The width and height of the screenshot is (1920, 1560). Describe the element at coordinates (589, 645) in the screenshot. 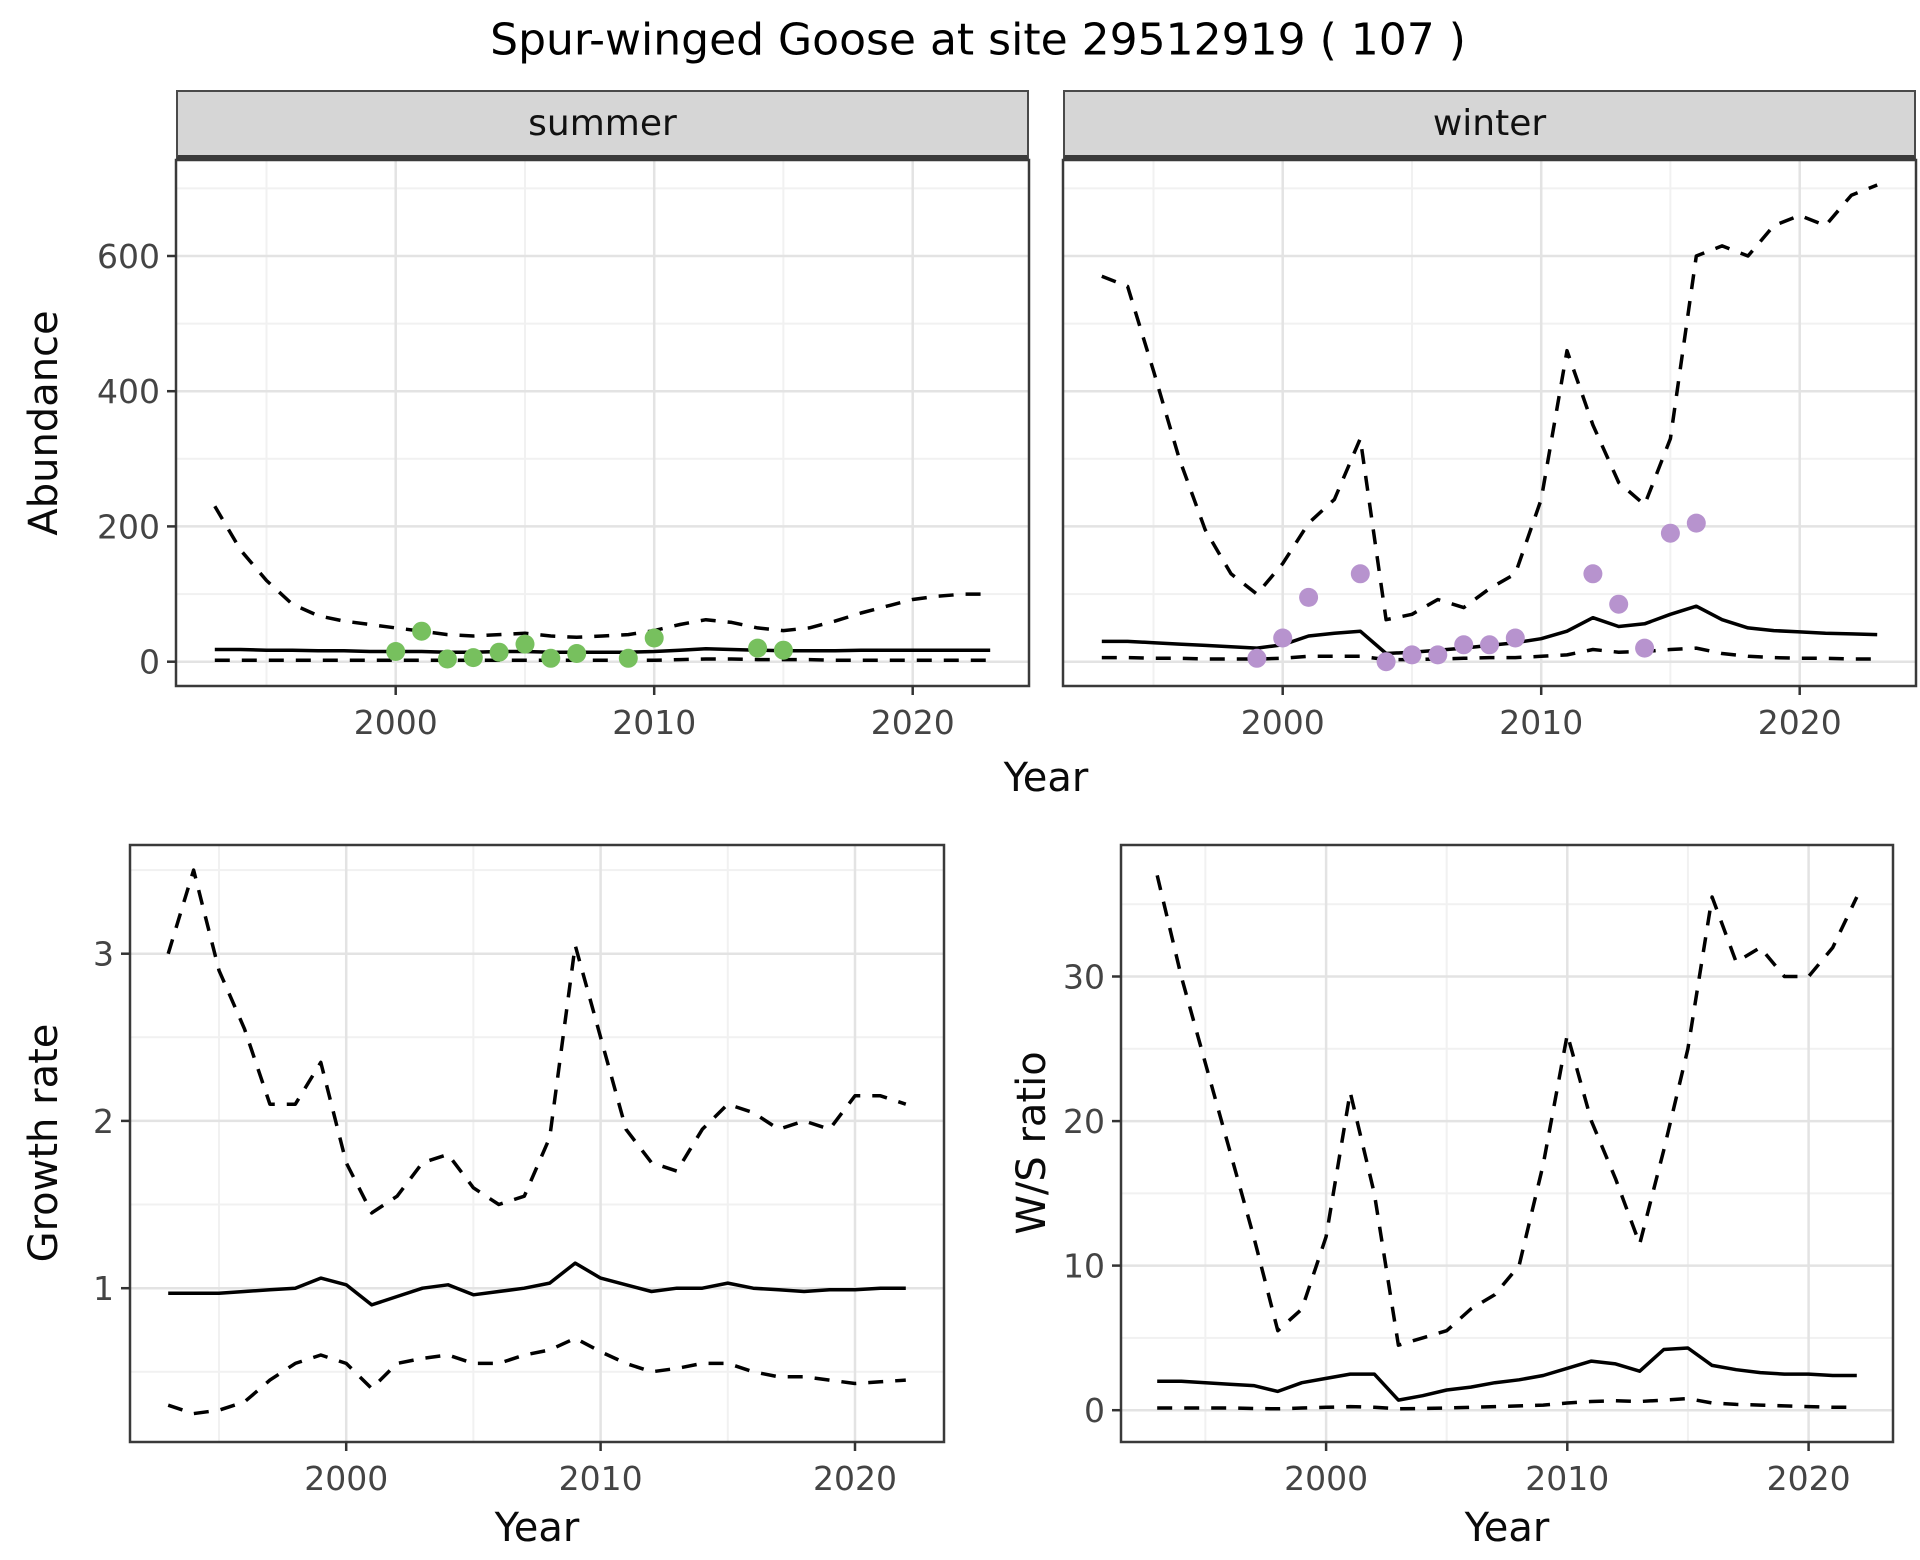

I see `summer-observations` at that location.